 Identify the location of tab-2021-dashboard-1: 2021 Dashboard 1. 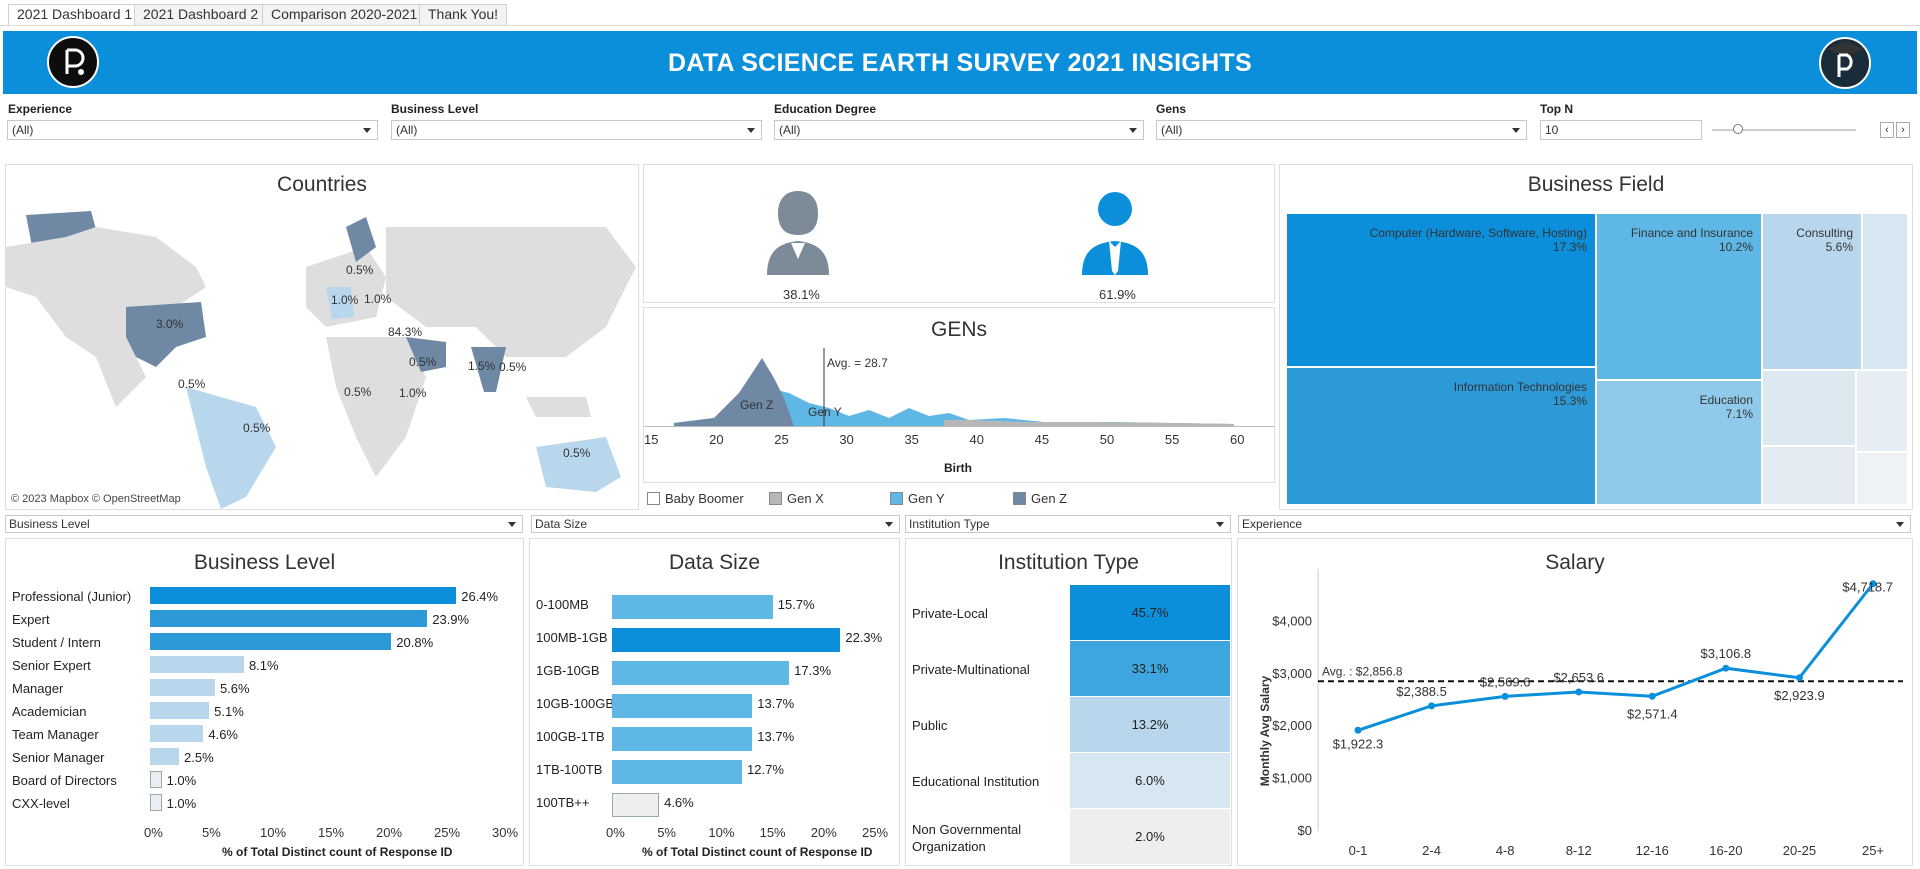
(75, 14).